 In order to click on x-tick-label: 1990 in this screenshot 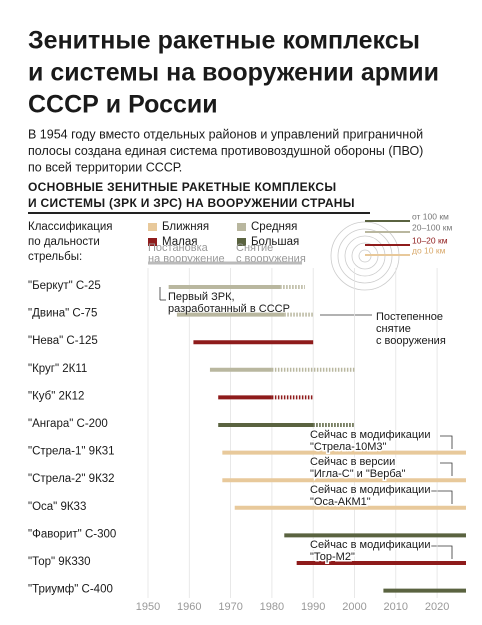, I will do `click(313, 607)`.